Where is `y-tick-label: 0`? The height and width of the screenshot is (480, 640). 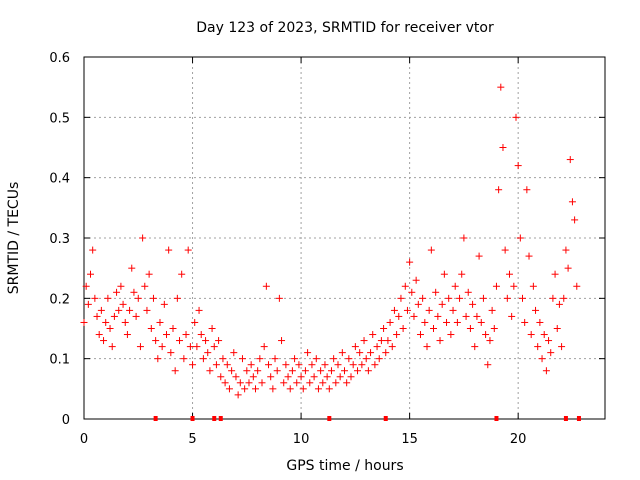
y-tick-label: 0 is located at coordinates (66, 420).